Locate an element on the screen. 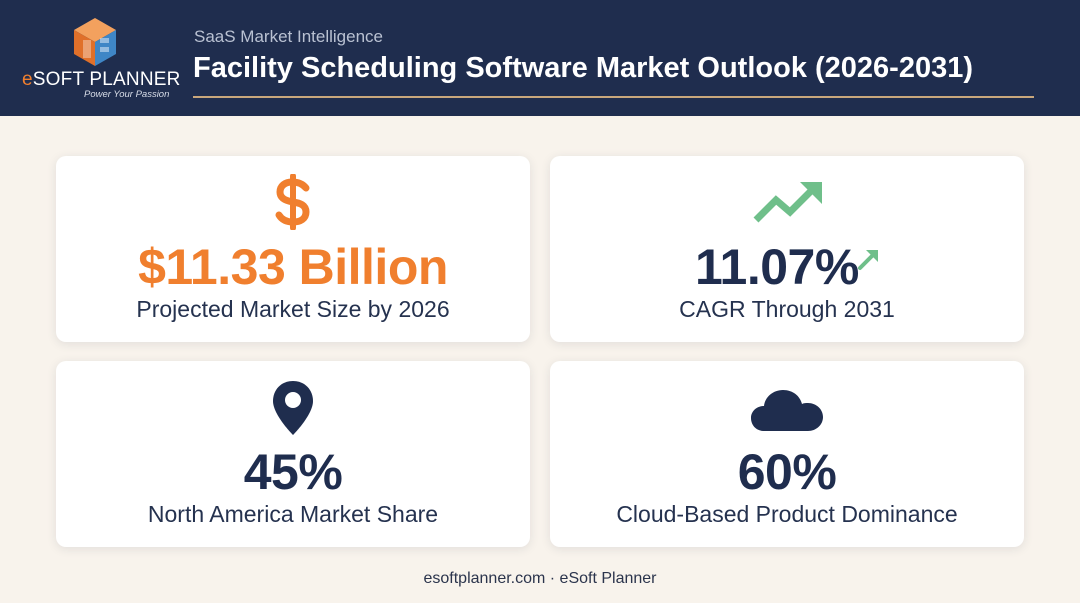 The image size is (1080, 603). stat-card-cagr: 11.07% CAGR Through 2031 is located at coordinates (787, 249).